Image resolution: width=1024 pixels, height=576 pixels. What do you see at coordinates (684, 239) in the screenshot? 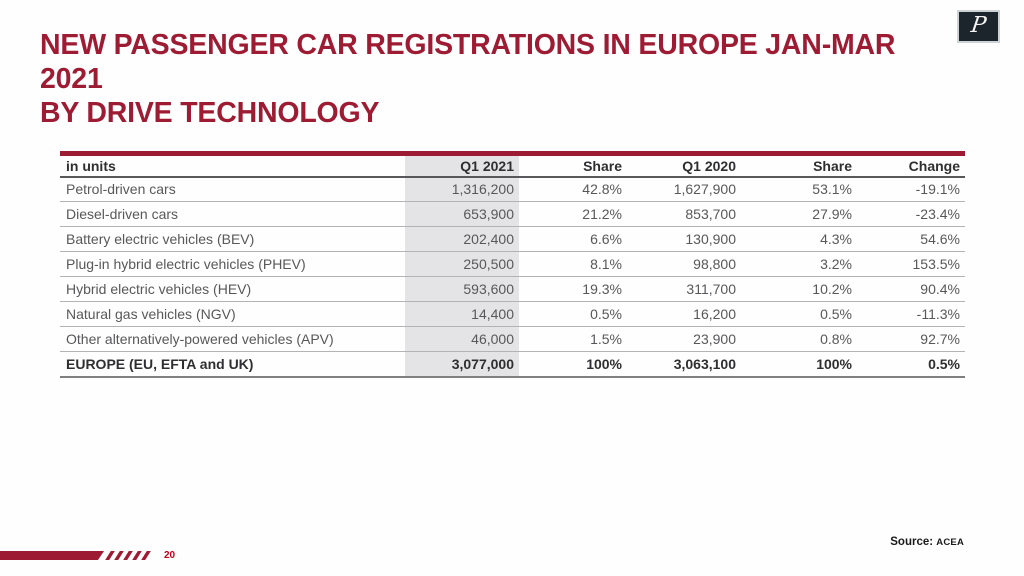
I see `table-cell-q1_2020: 130,900` at bounding box center [684, 239].